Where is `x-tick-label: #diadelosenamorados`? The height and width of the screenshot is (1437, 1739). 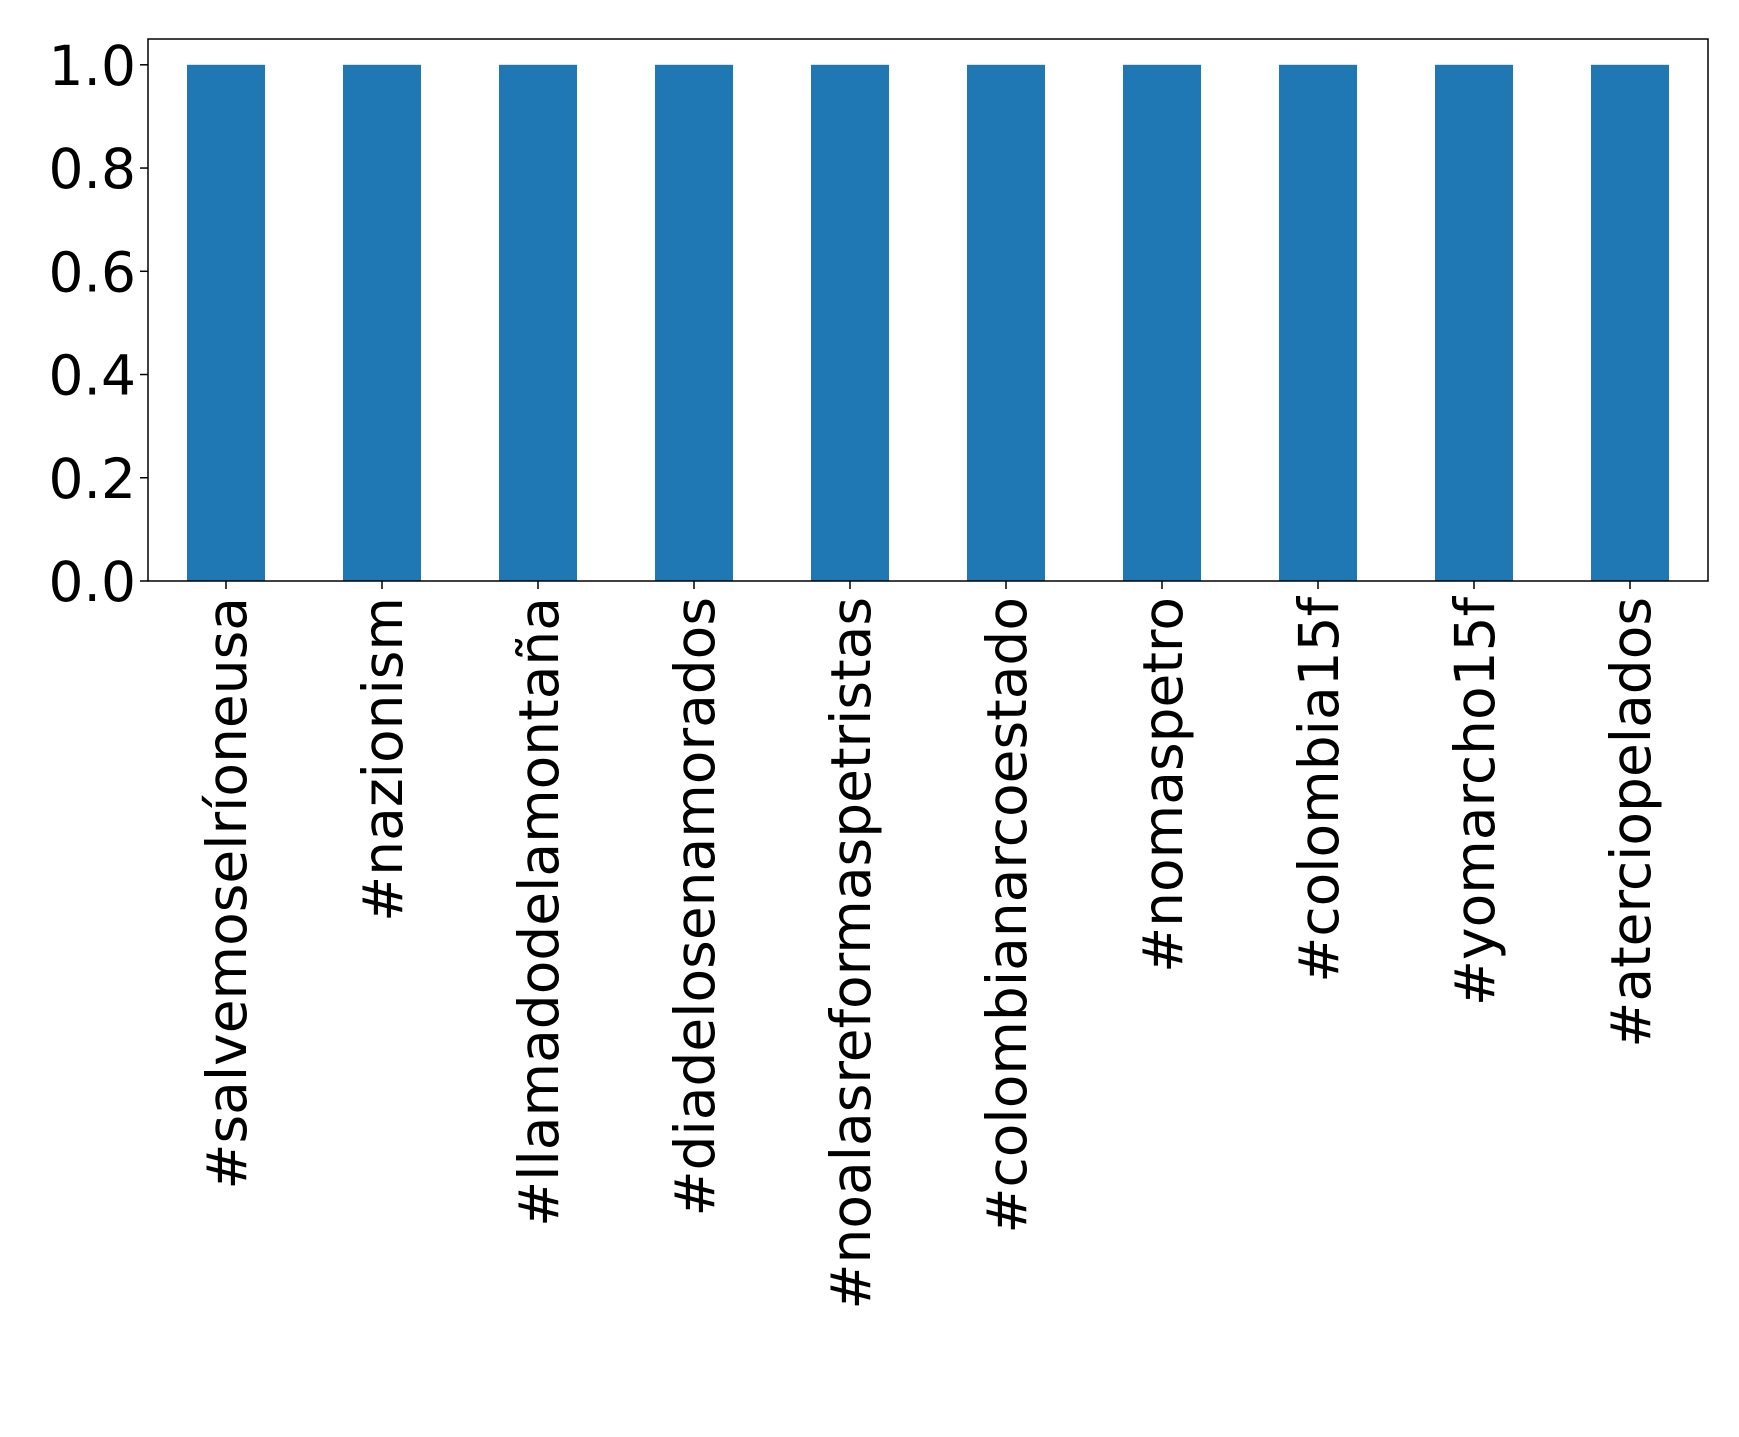
x-tick-label: #diadelosenamorados is located at coordinates (695, 906).